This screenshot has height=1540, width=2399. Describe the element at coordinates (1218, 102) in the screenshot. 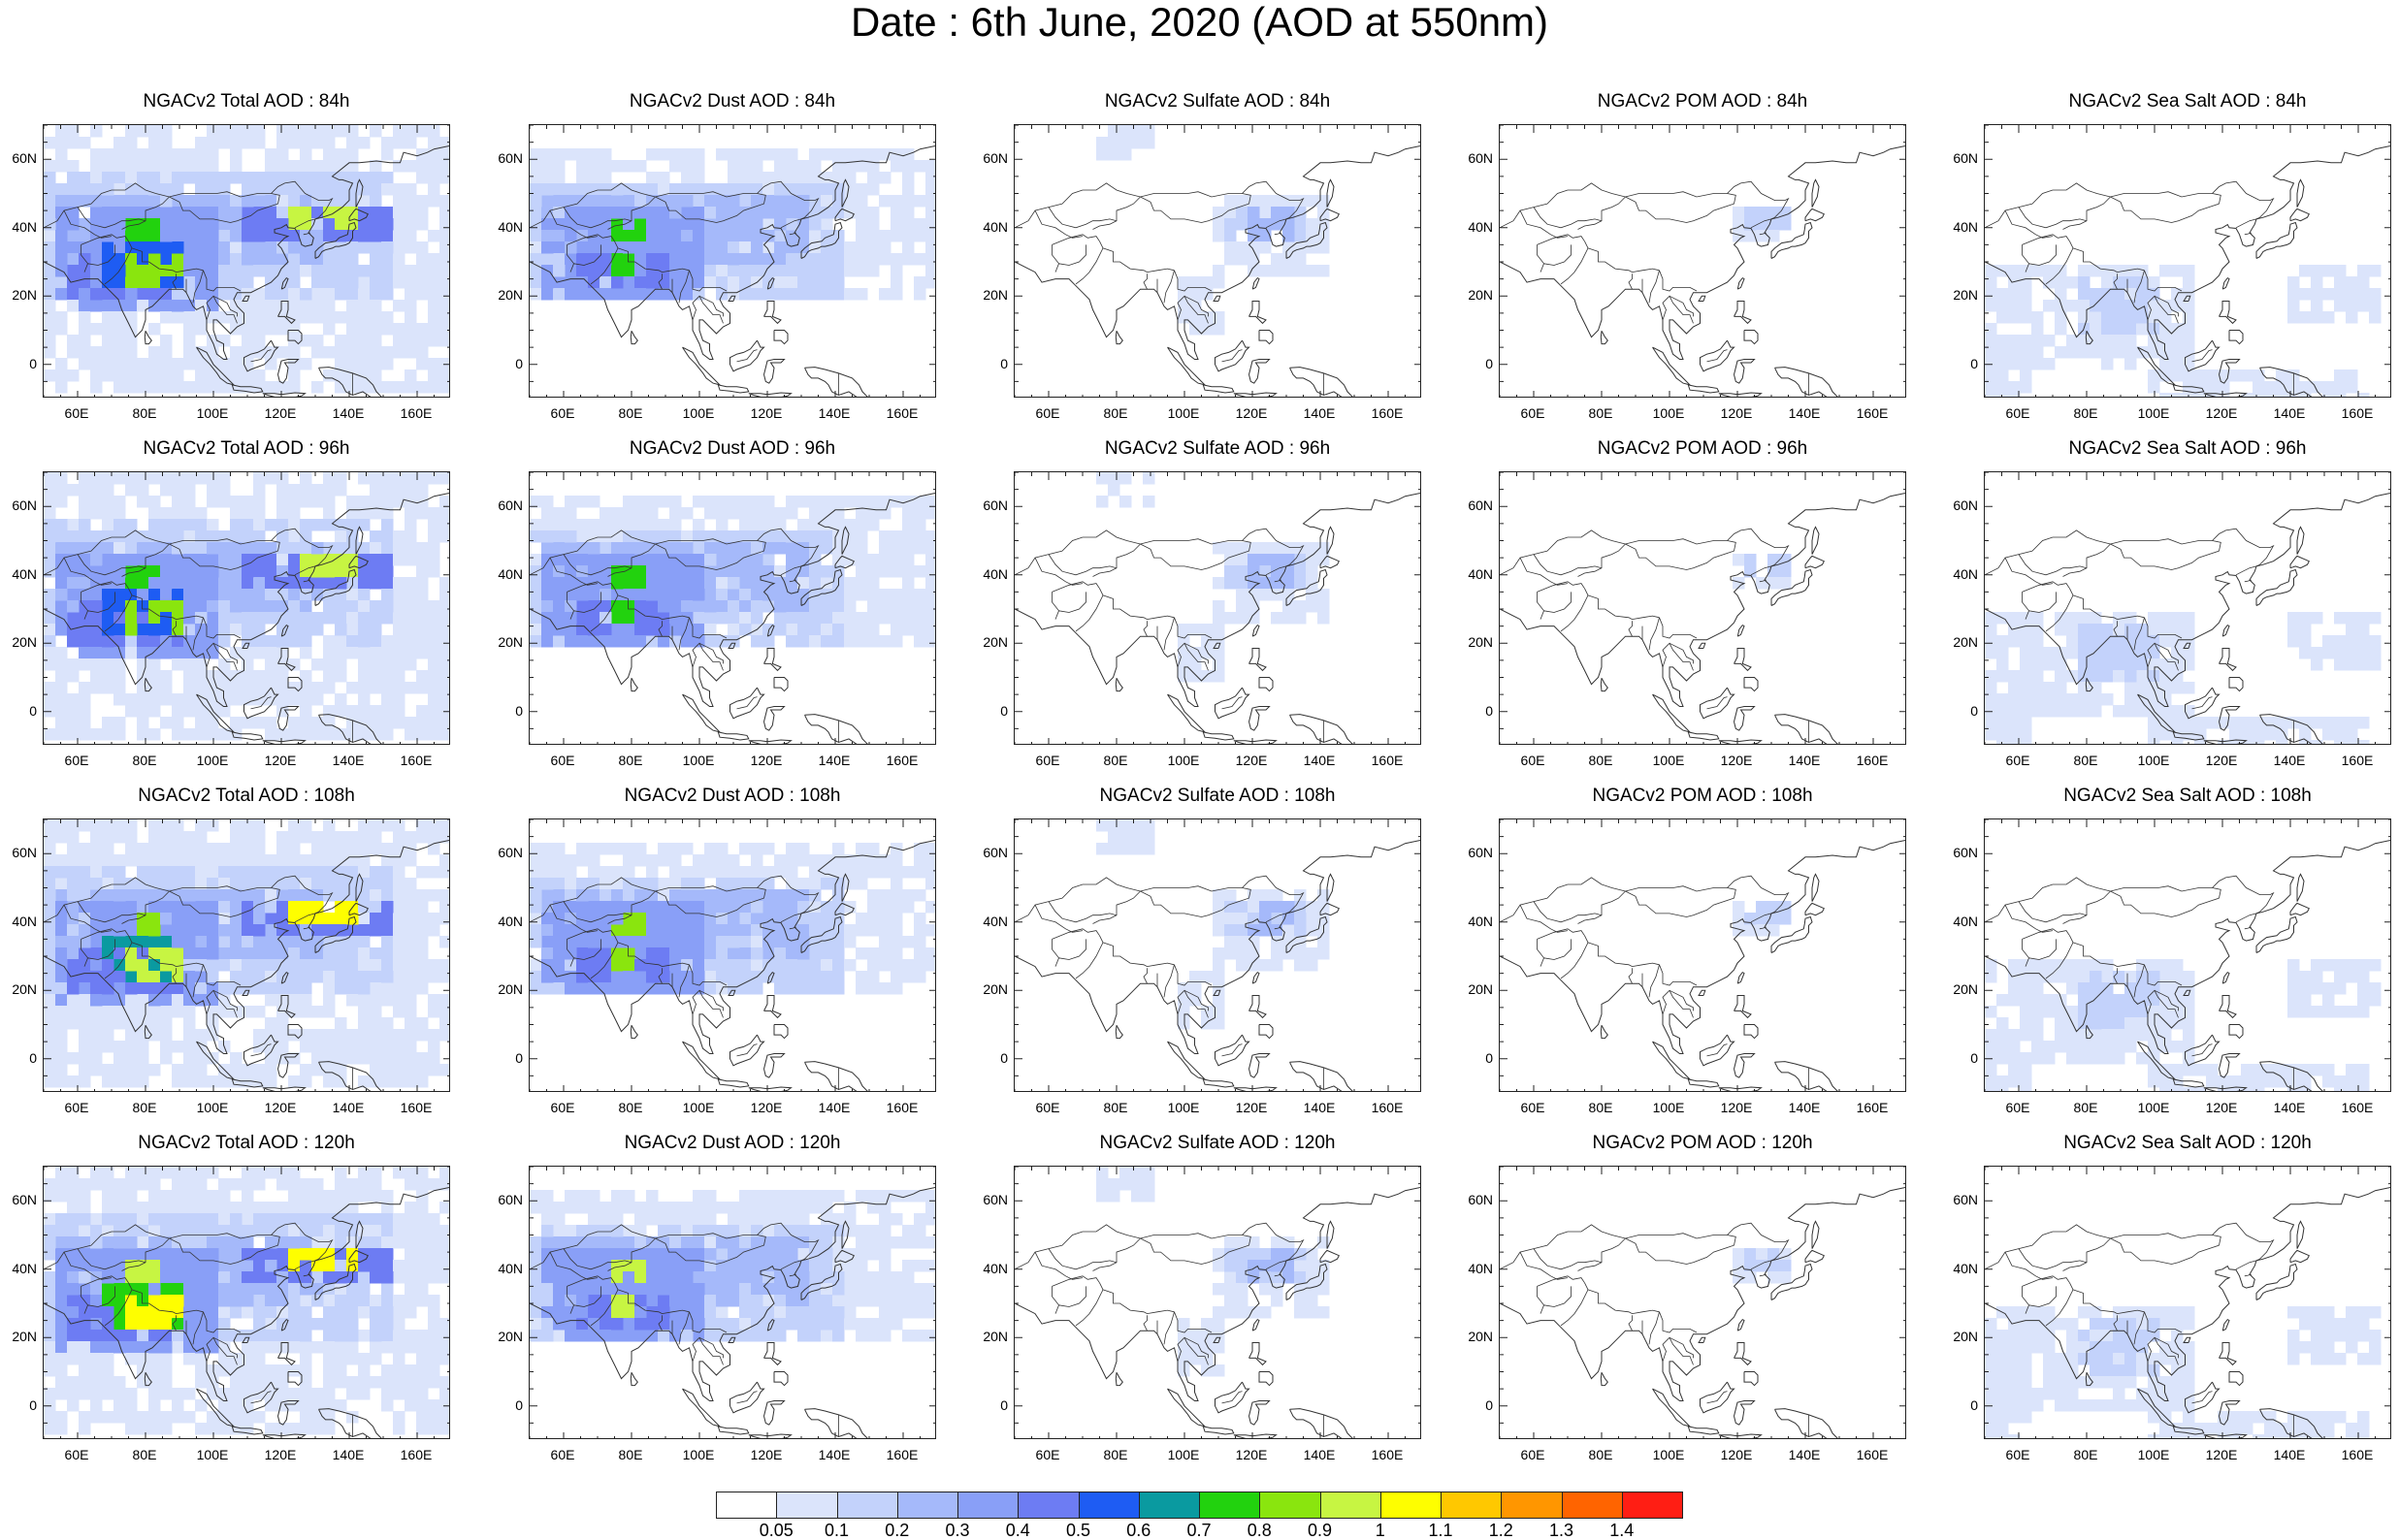

I see `panel-title: NGACv2 Sulfate AOD : 84h` at that location.